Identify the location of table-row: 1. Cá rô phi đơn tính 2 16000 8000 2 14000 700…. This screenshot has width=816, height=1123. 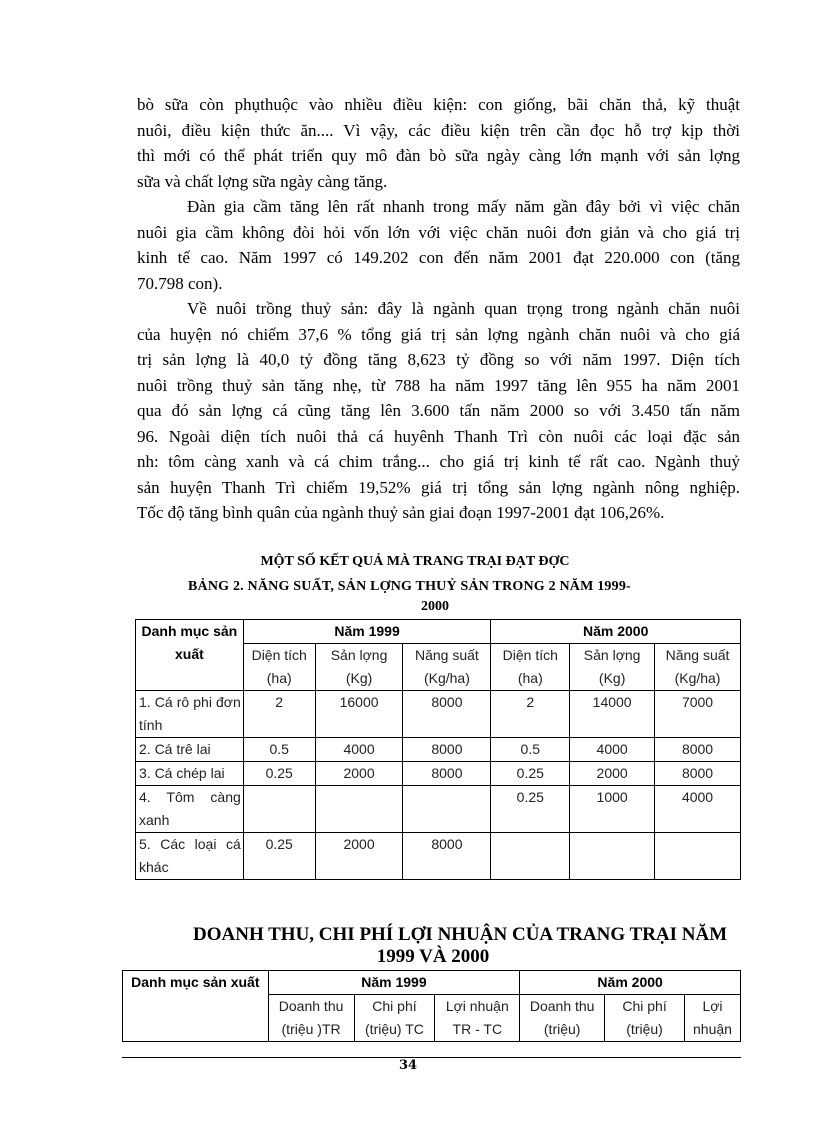
(438, 714).